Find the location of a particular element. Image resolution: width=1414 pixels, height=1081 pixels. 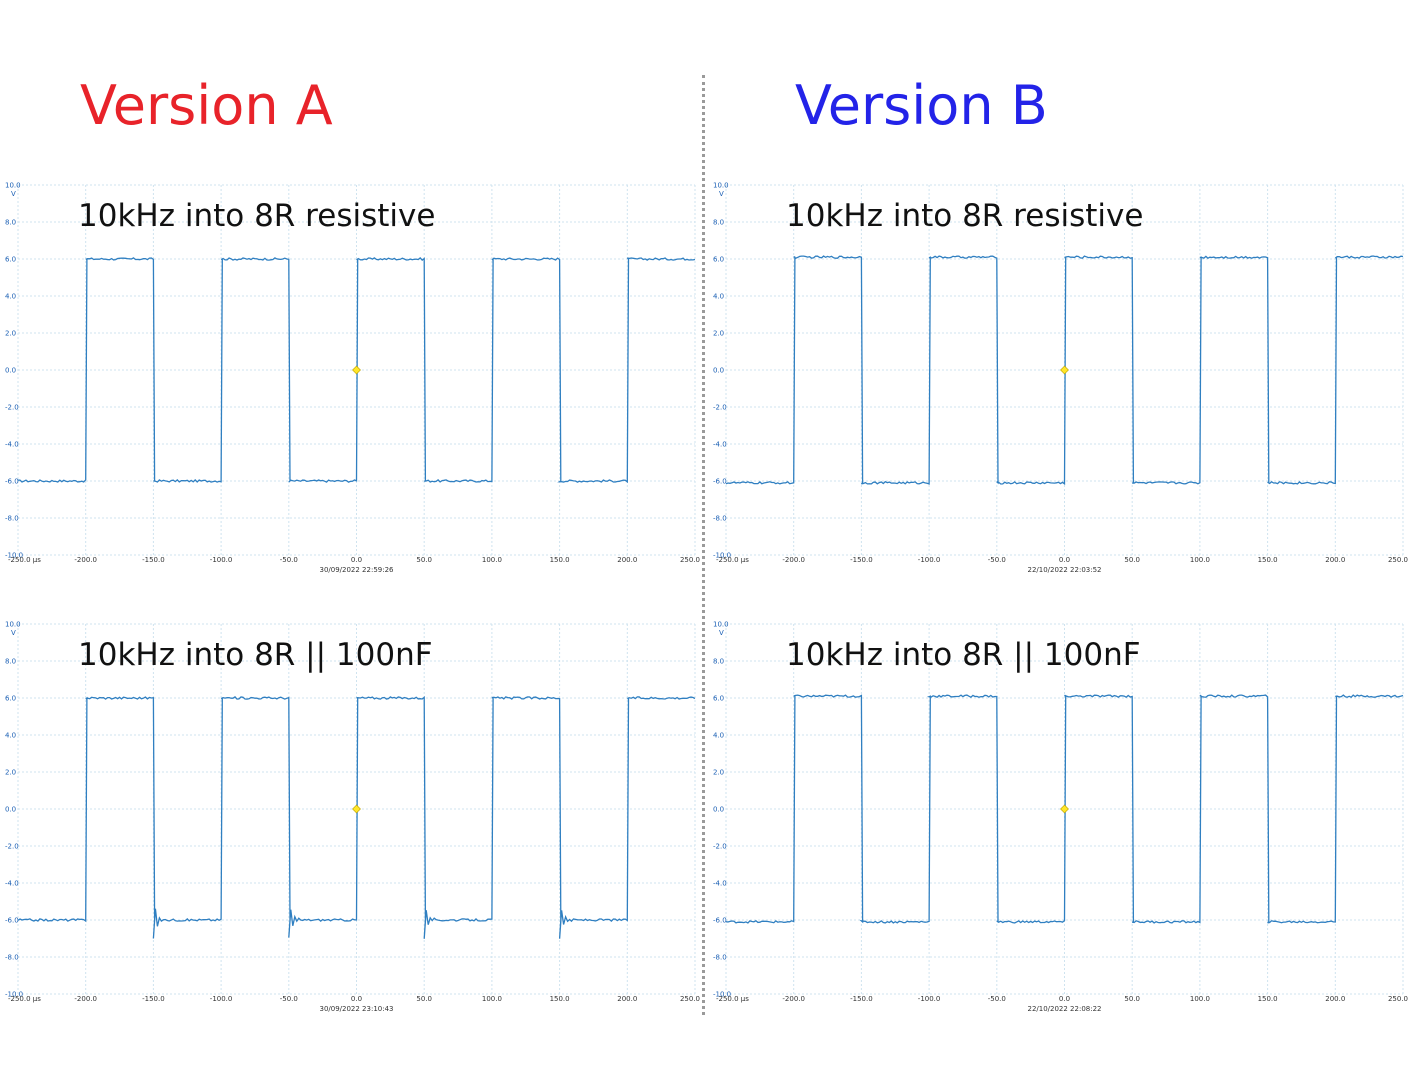

timestamp-label: 22/10/2022 22:08:22 is located at coordinates (1064, 1009).